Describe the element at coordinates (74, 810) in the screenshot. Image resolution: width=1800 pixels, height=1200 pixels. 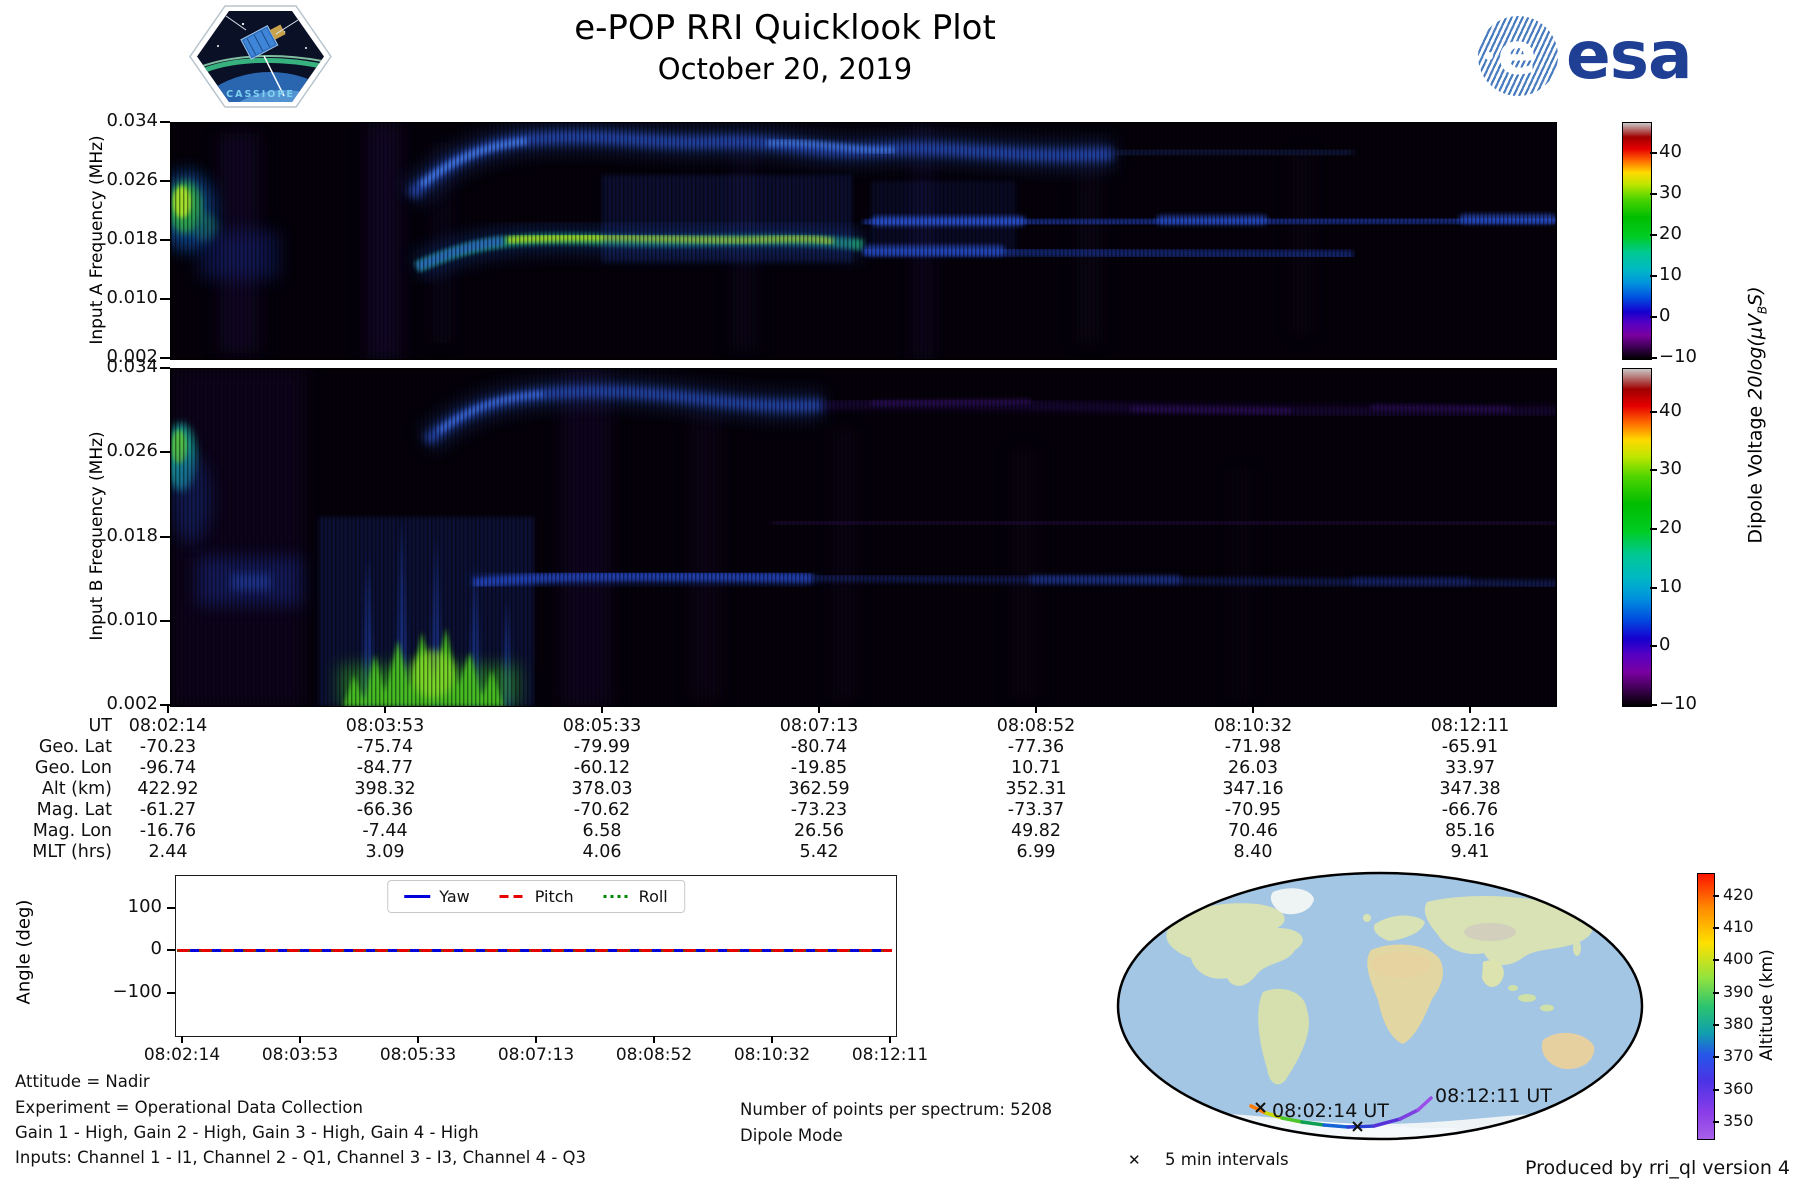
I see `ephemeris-row-label: Mag. Lat` at that location.